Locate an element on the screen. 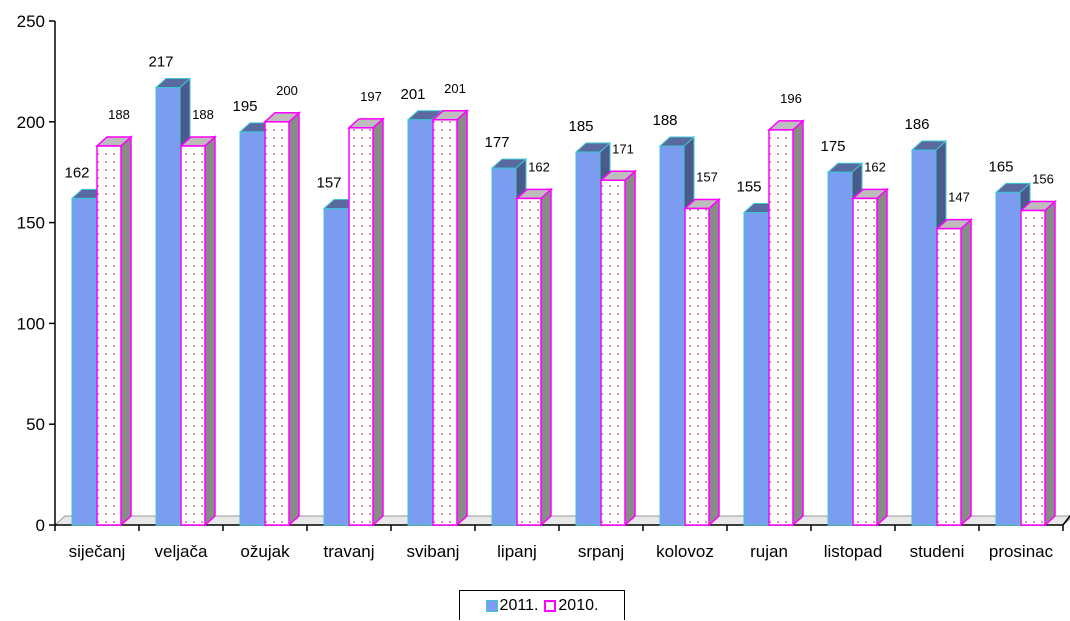  data-label-2011: 155 is located at coordinates (748, 187).